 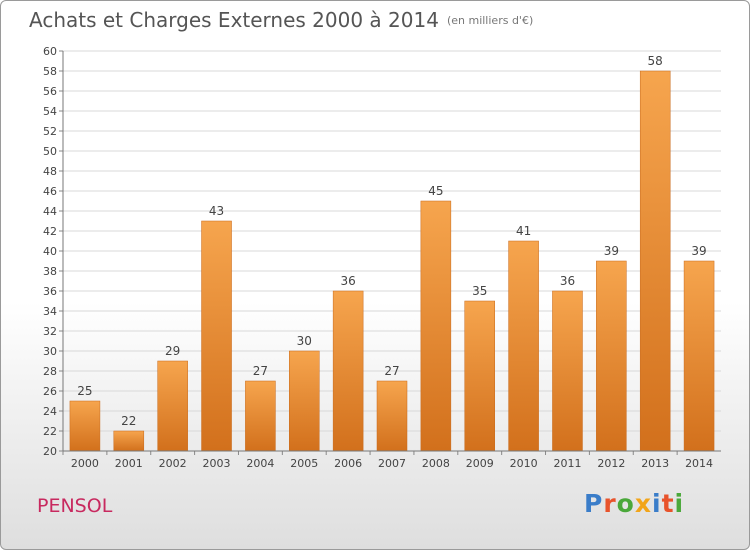 I want to click on y-tick-label: 50, so click(x=50, y=151).